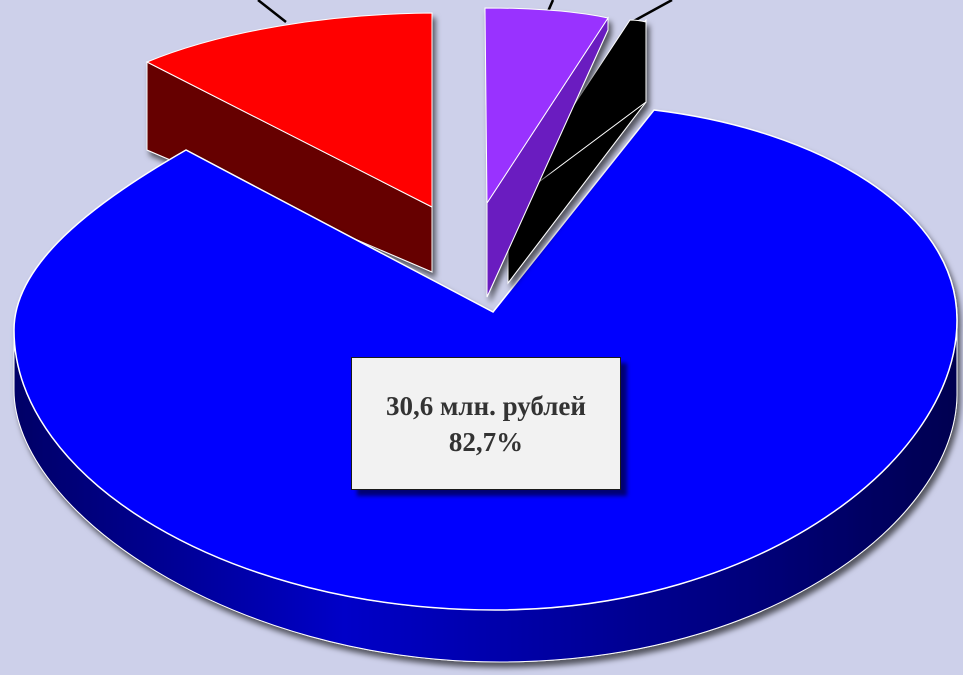 The height and width of the screenshot is (675, 963). What do you see at coordinates (652, 12) in the screenshot?
I see `leader-line-black` at bounding box center [652, 12].